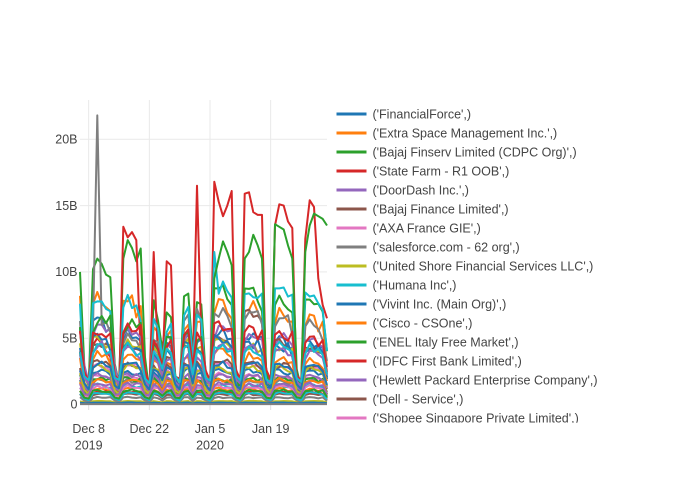  I want to click on svg-text: Dec 22, so click(149, 429).